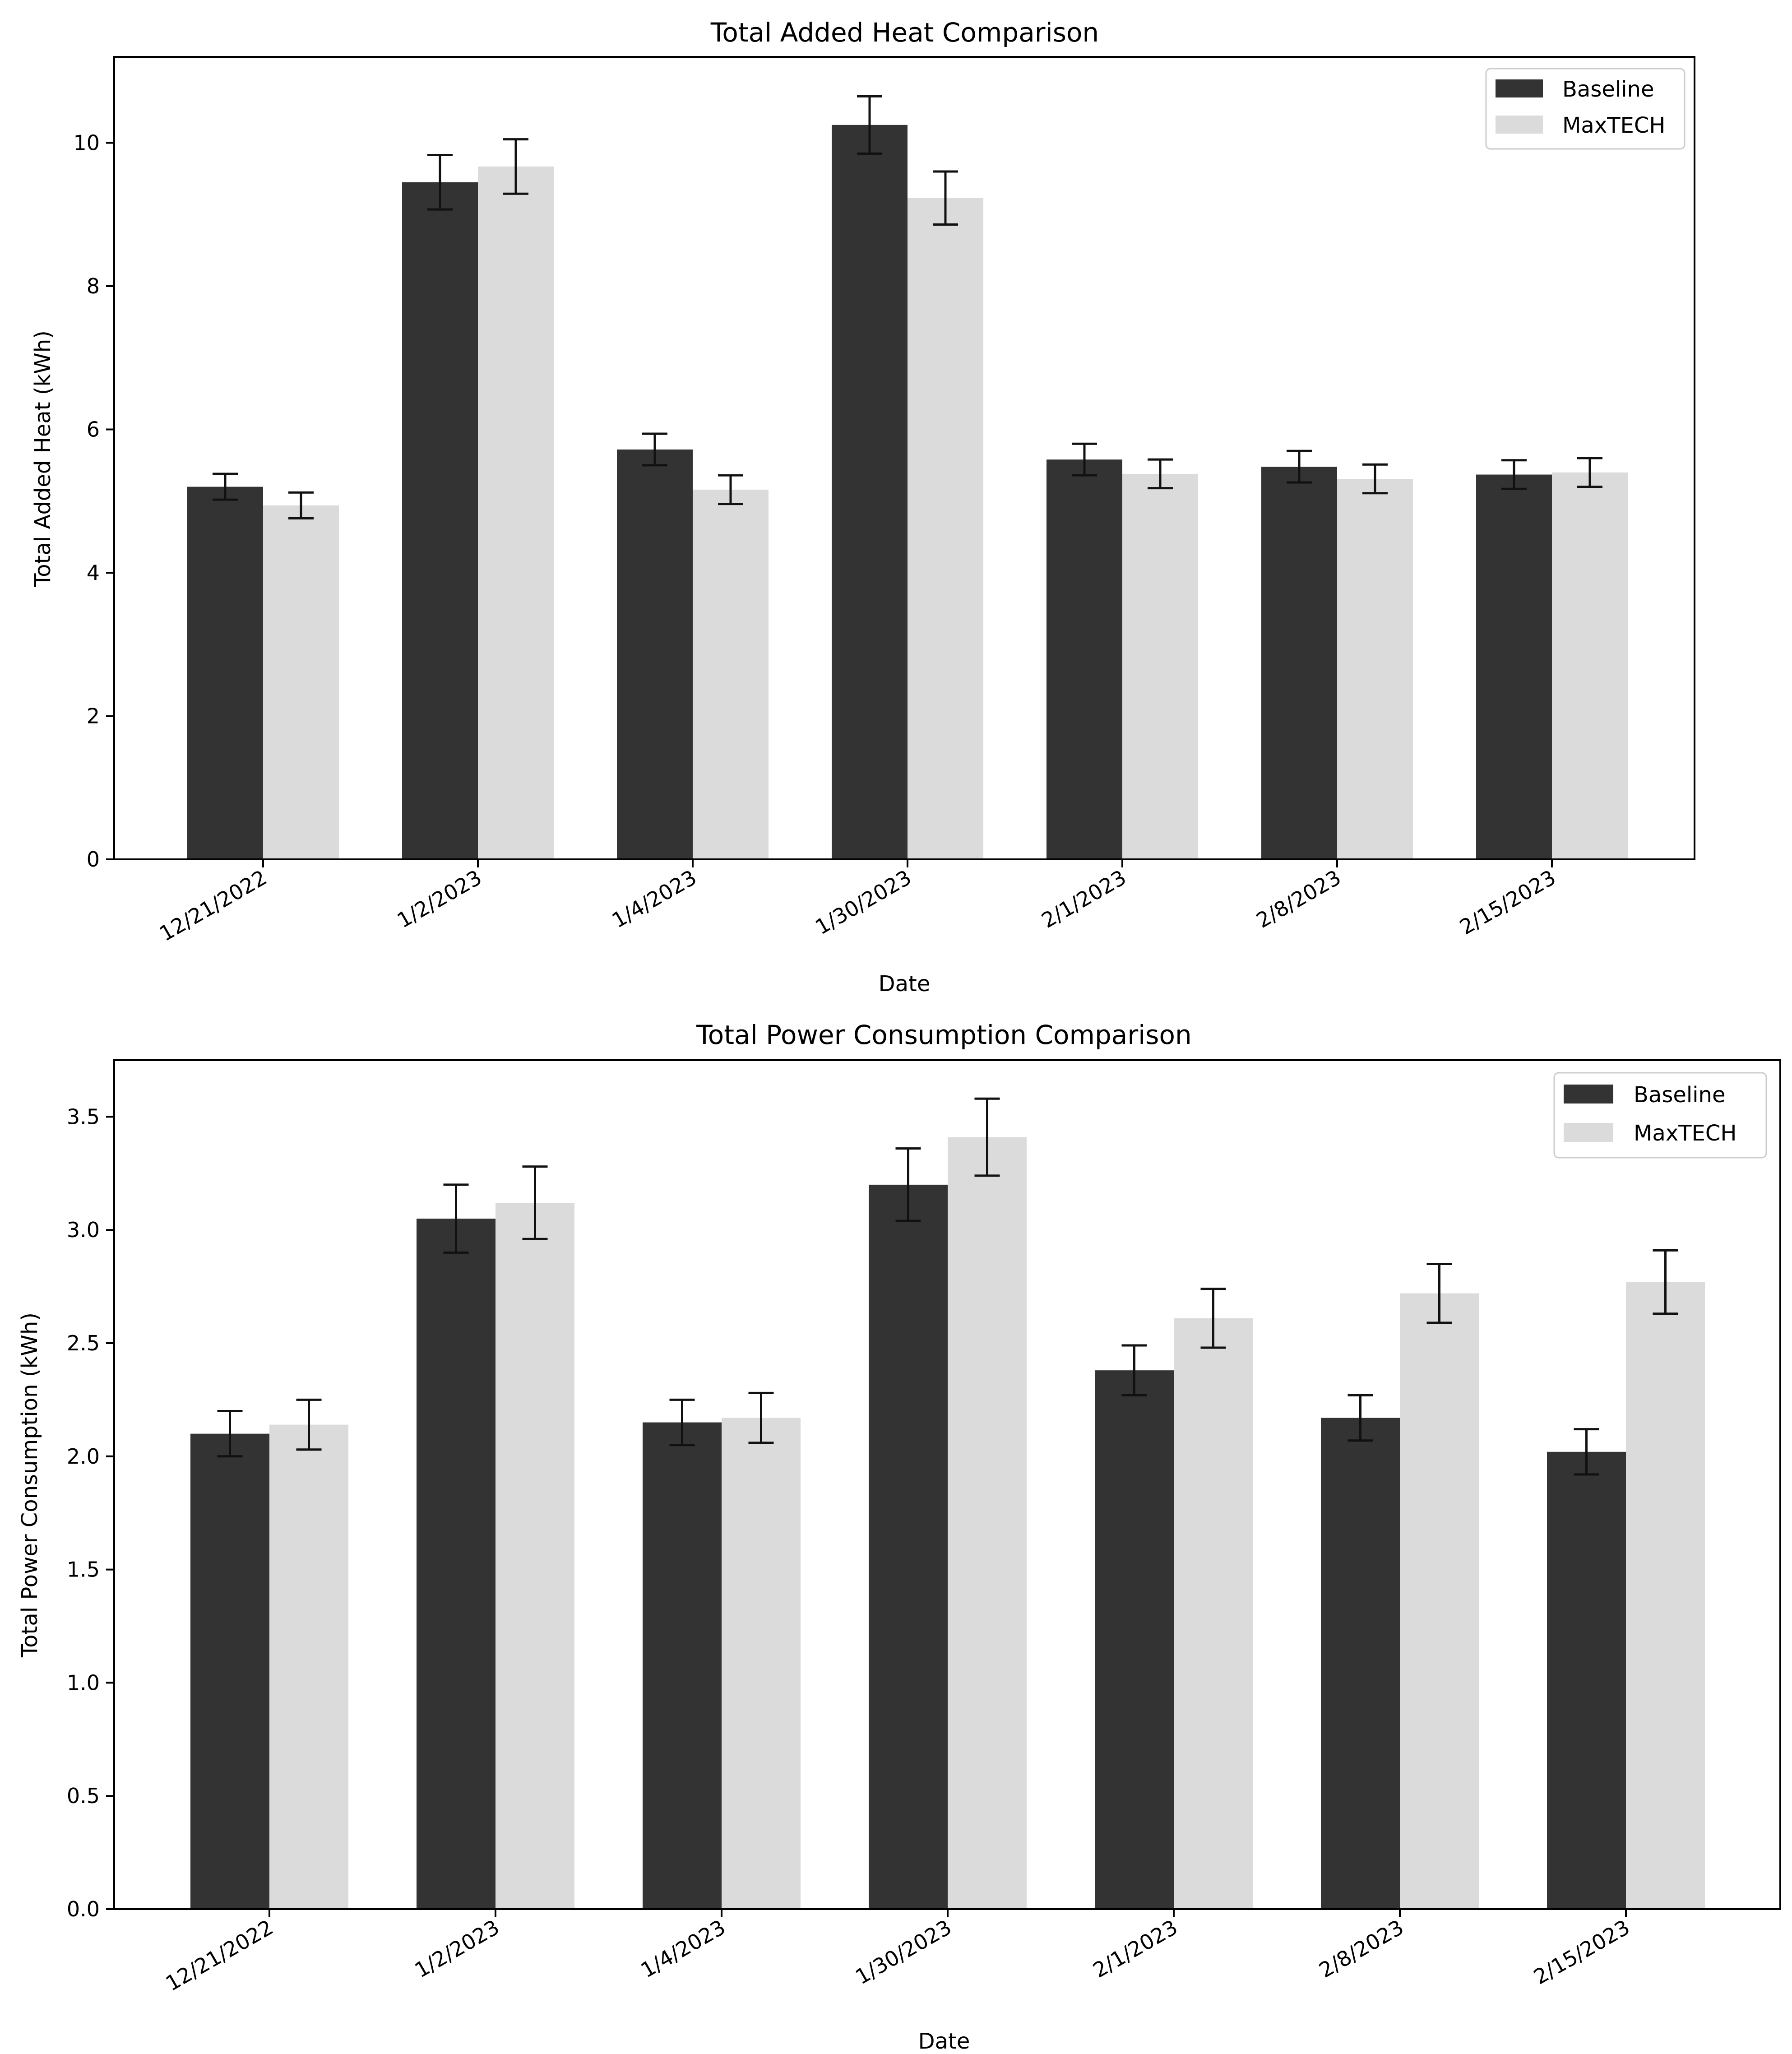  Describe the element at coordinates (1680, 1095) in the screenshot. I see `power-legend-baseline-label: Baseline` at that location.